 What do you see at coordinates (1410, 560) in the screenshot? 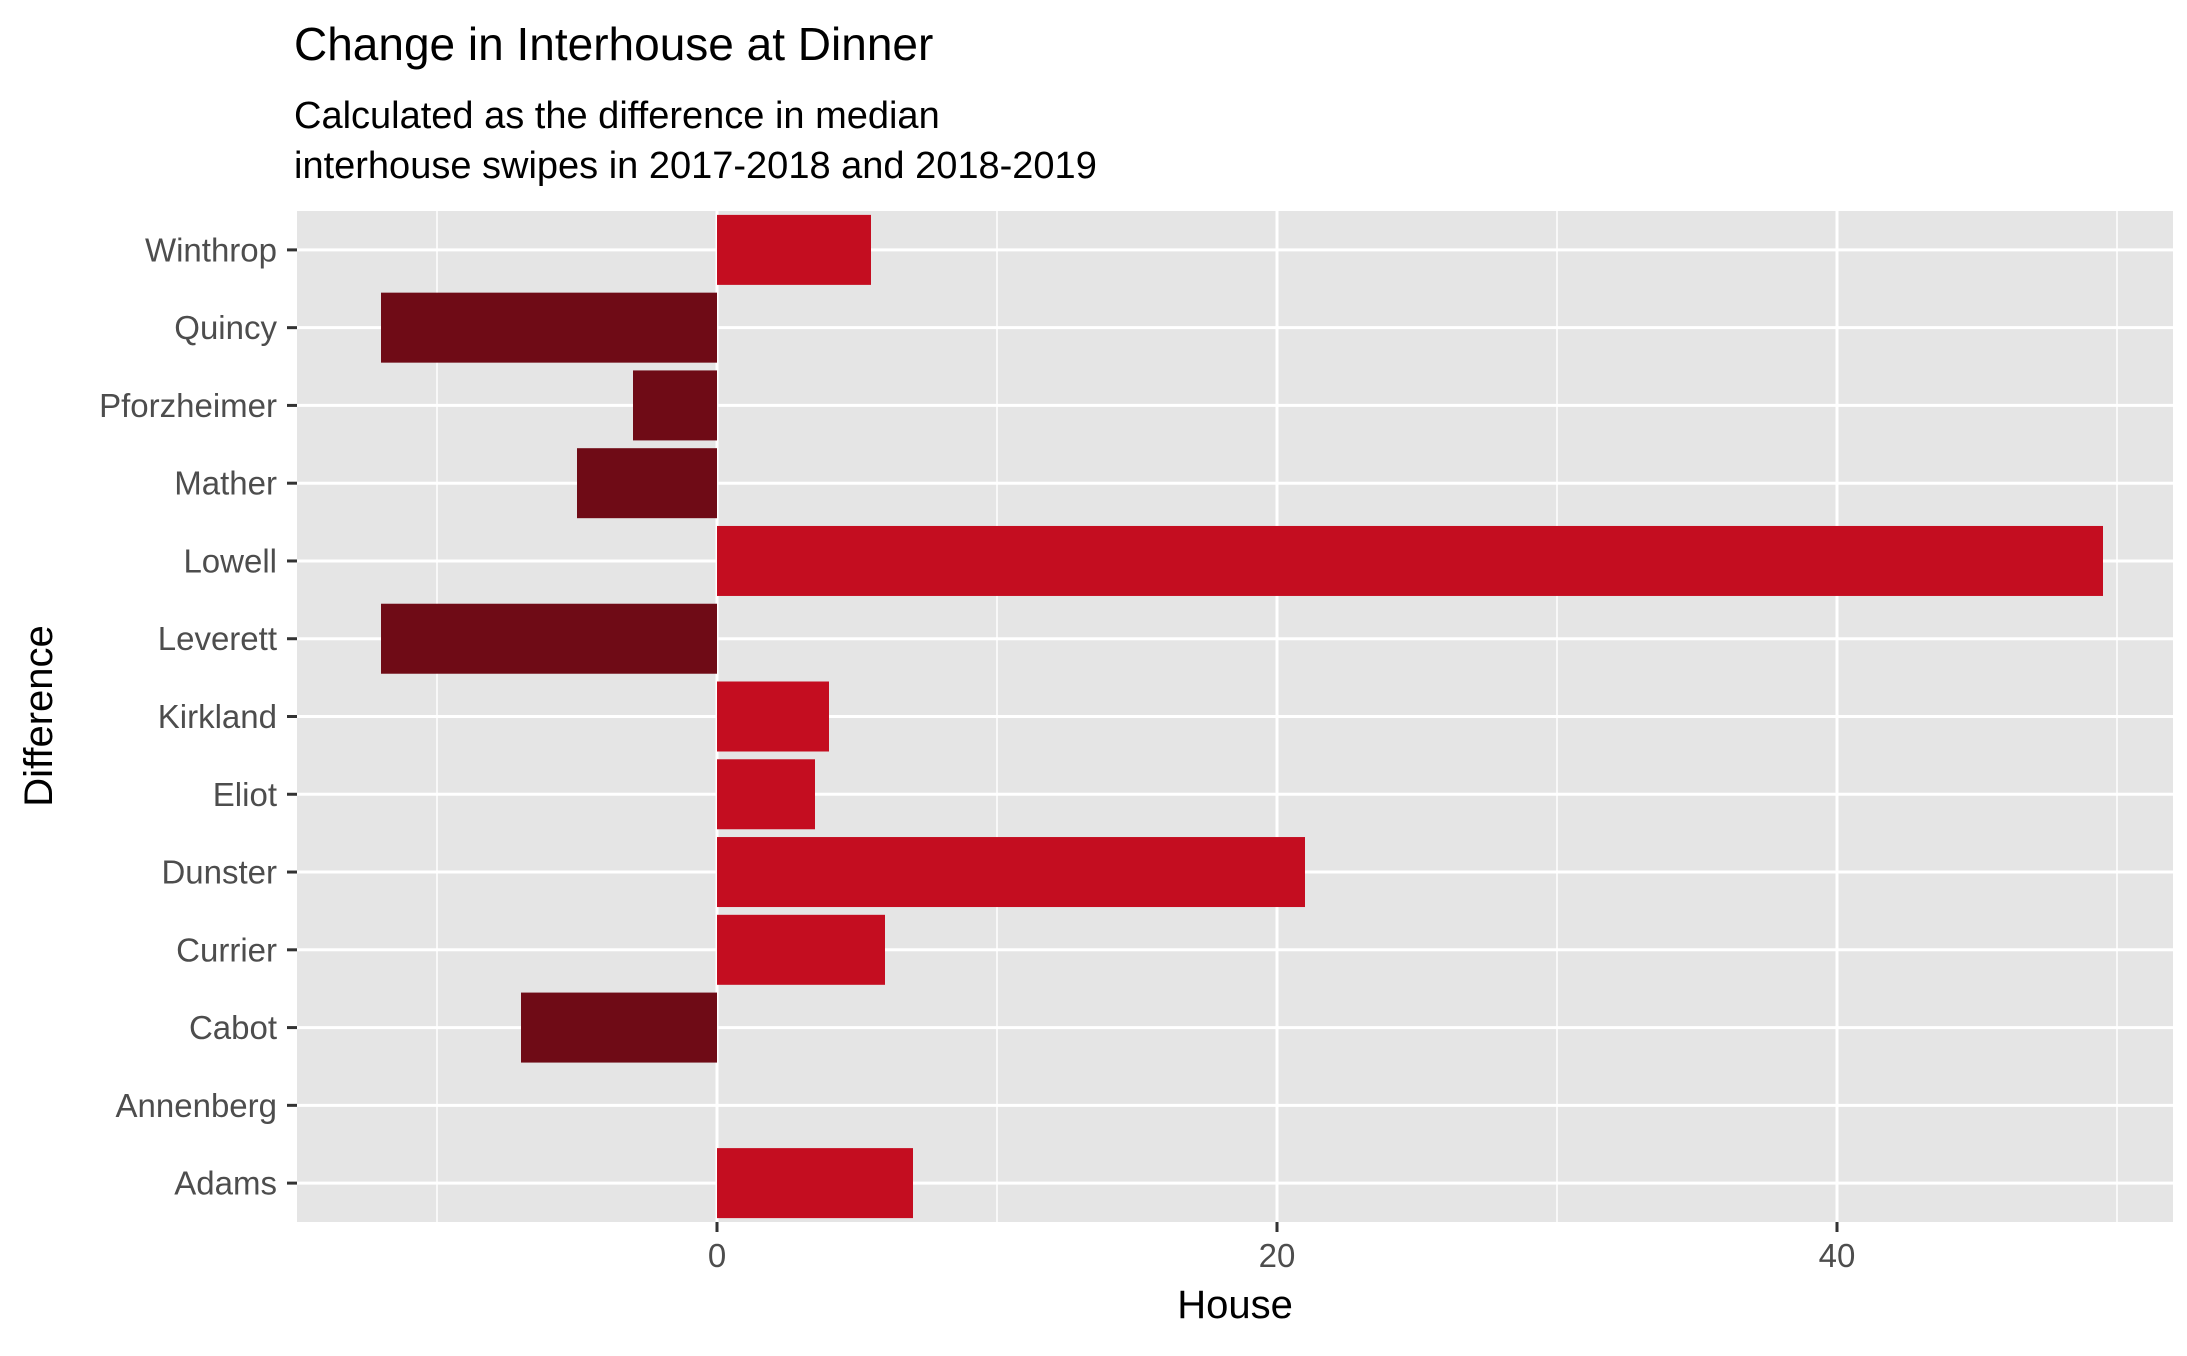
I see `bar-lowell` at bounding box center [1410, 560].